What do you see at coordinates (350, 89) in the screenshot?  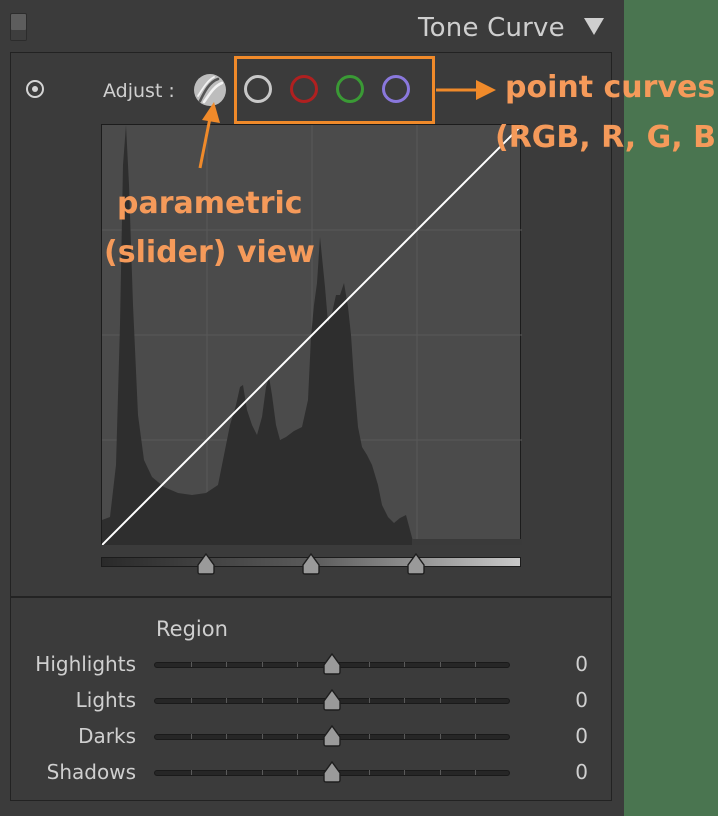 I see `point-curve-green-icon` at bounding box center [350, 89].